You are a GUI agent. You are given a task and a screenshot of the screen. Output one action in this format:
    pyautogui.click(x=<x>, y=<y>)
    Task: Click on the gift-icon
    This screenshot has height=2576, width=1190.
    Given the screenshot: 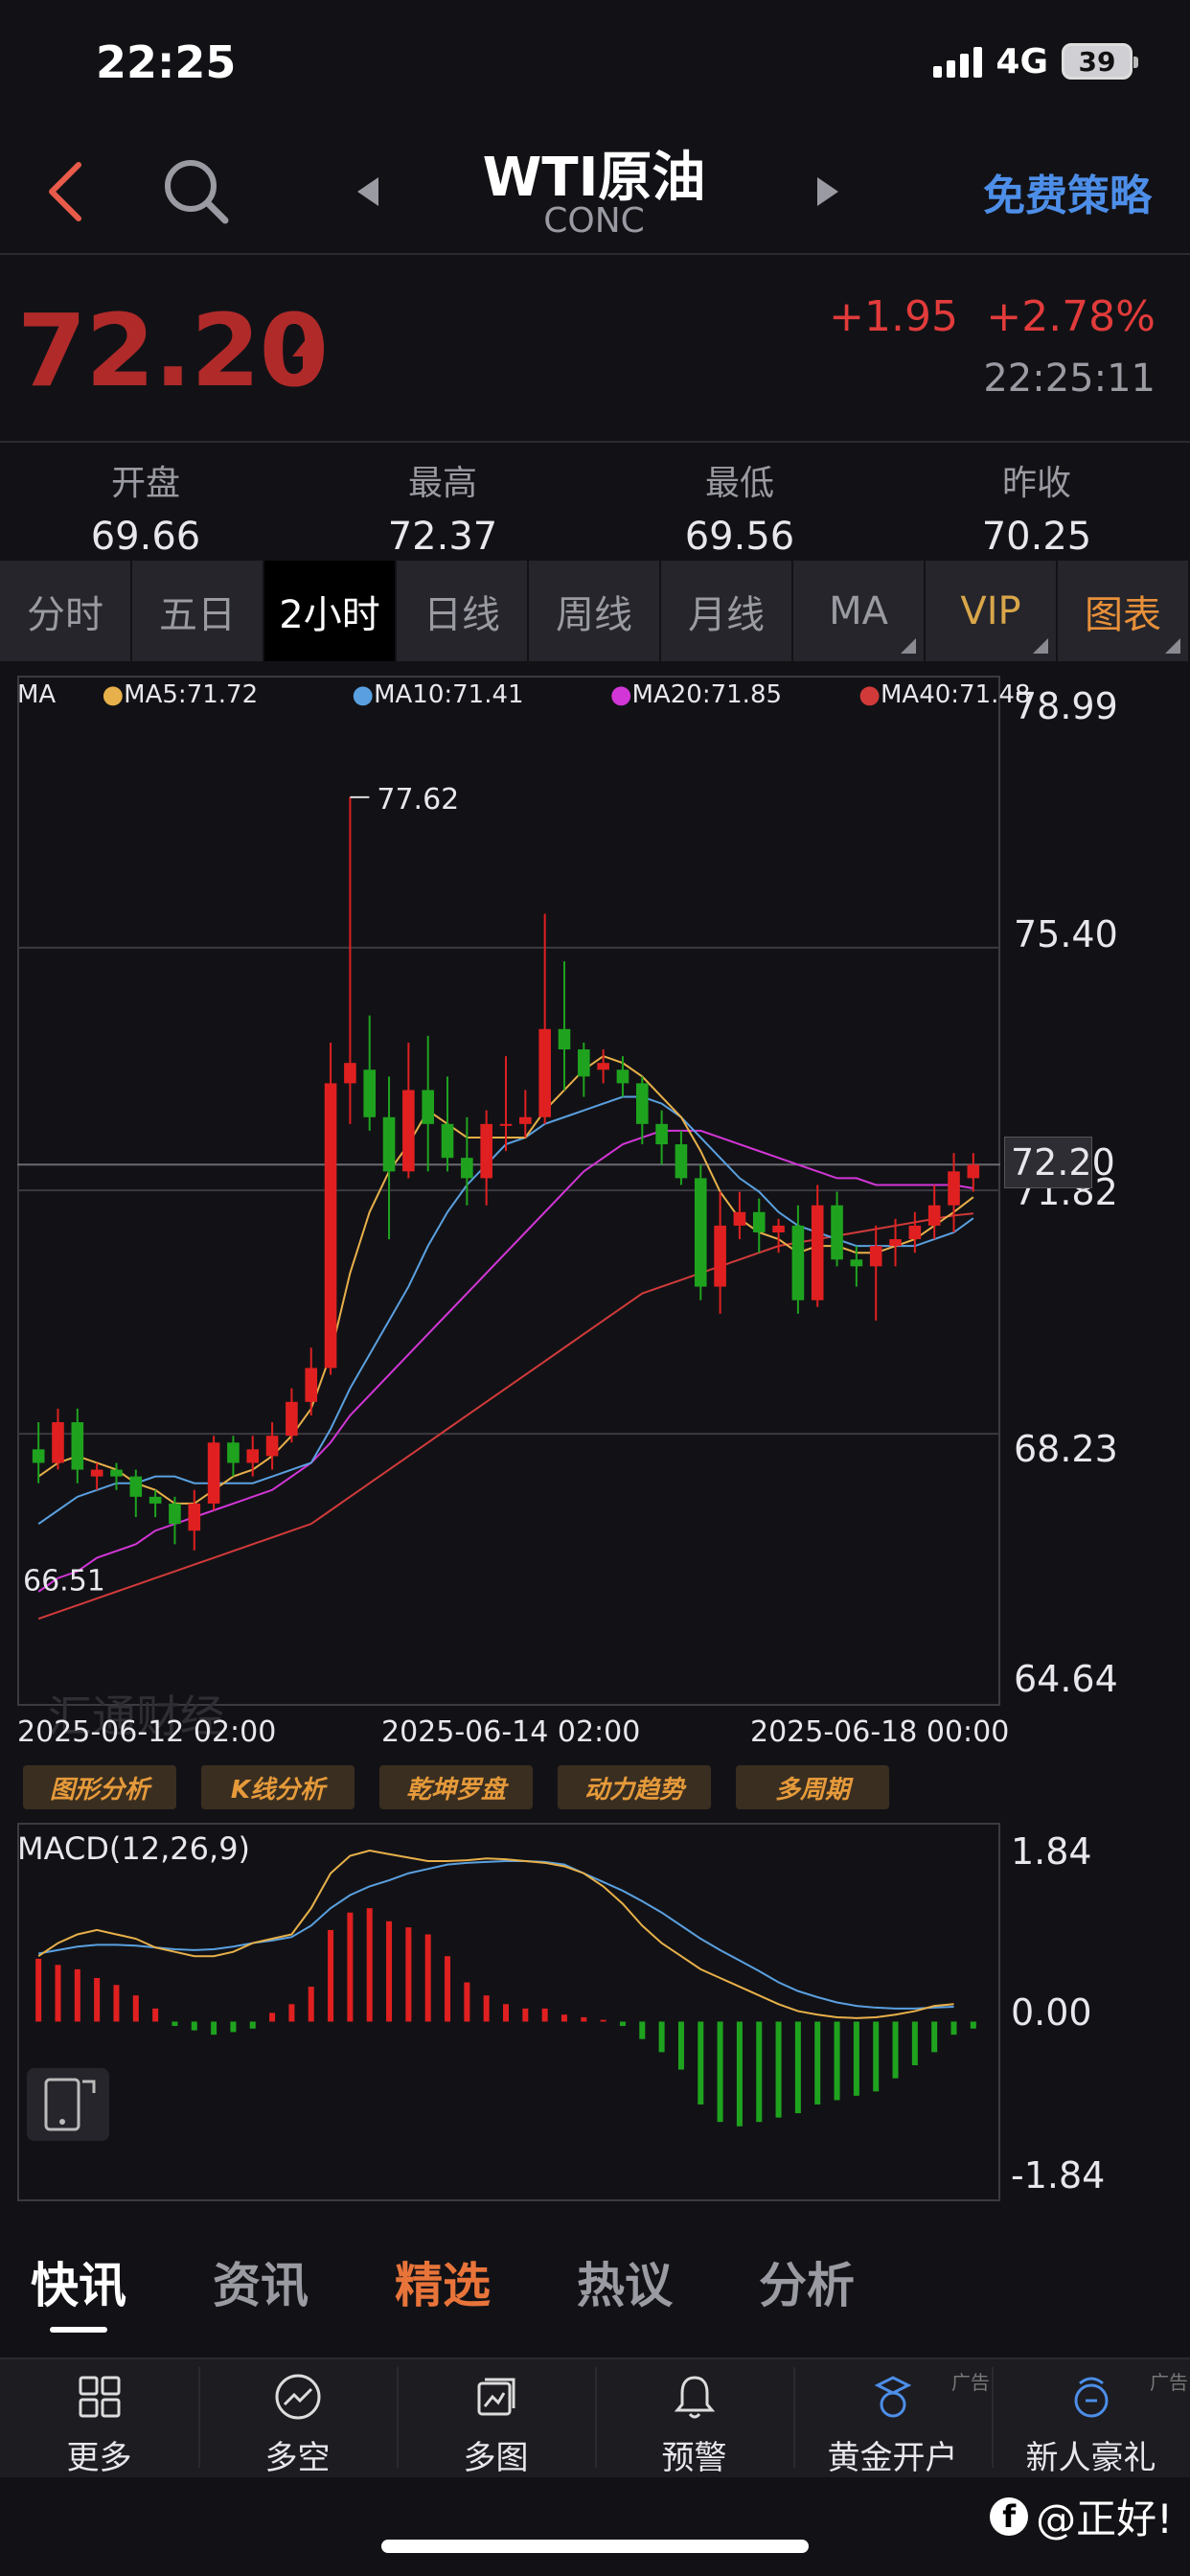 What is the action you would take?
    pyautogui.click(x=1091, y=2397)
    